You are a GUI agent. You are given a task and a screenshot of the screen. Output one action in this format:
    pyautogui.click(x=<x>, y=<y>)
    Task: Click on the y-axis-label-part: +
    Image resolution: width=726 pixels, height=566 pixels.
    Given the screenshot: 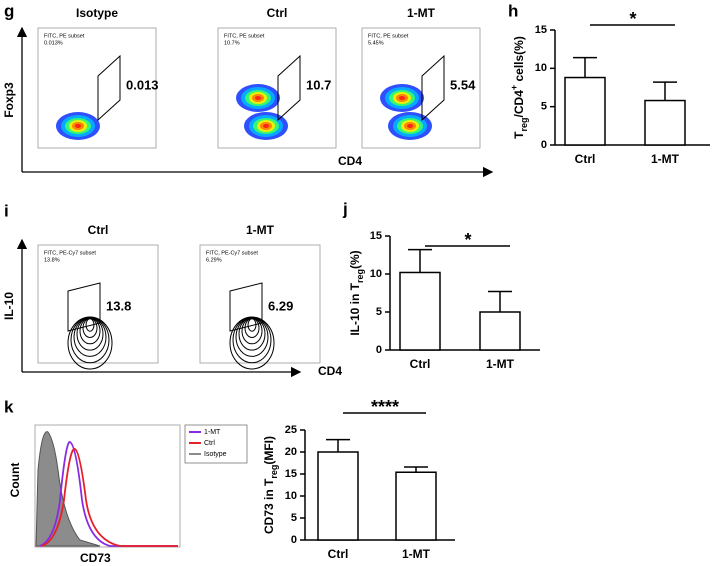 What is the action you would take?
    pyautogui.click(x=514, y=87)
    